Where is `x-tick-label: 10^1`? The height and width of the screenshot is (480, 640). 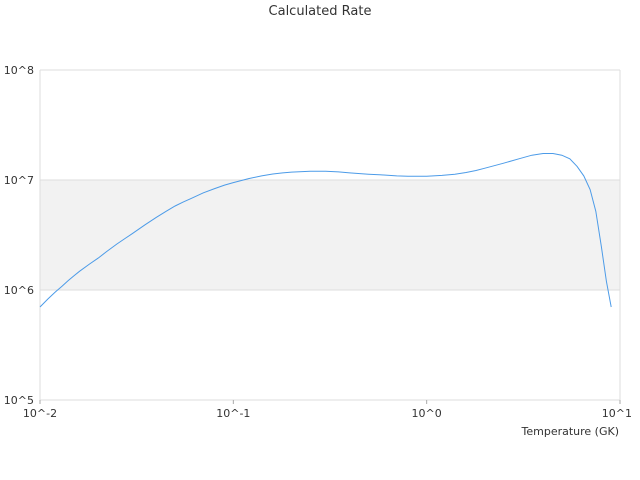 x-tick-label: 10^1 is located at coordinates (617, 413).